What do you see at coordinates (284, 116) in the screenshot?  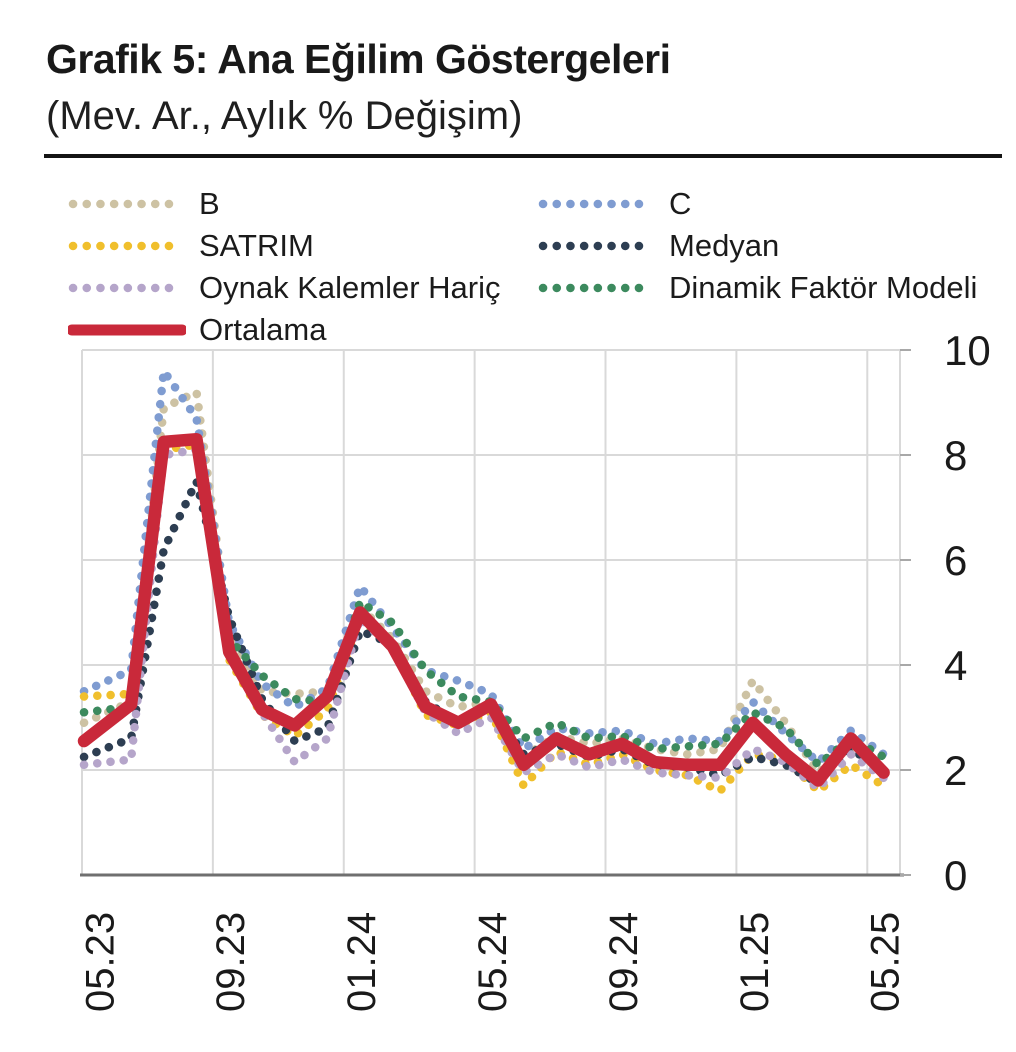 I see `chart-subtitle: (Mev. Ar., Aylık % Değişim)` at bounding box center [284, 116].